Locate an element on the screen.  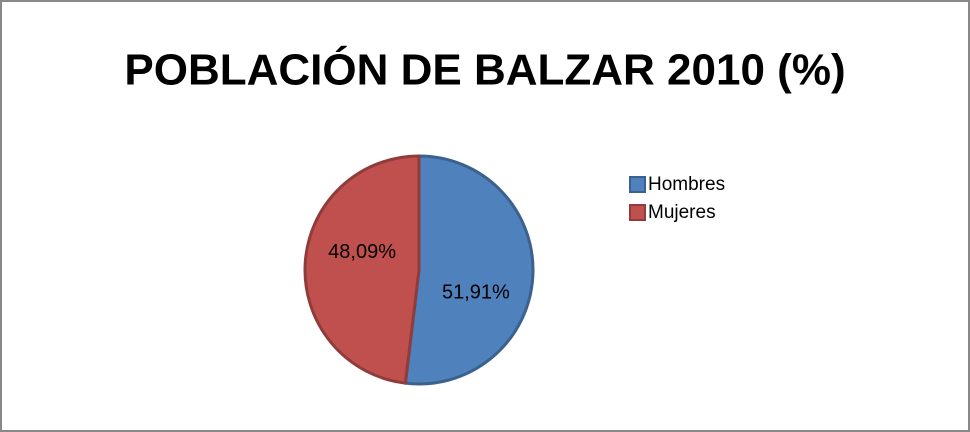
legend-label: Hombres is located at coordinates (686, 184).